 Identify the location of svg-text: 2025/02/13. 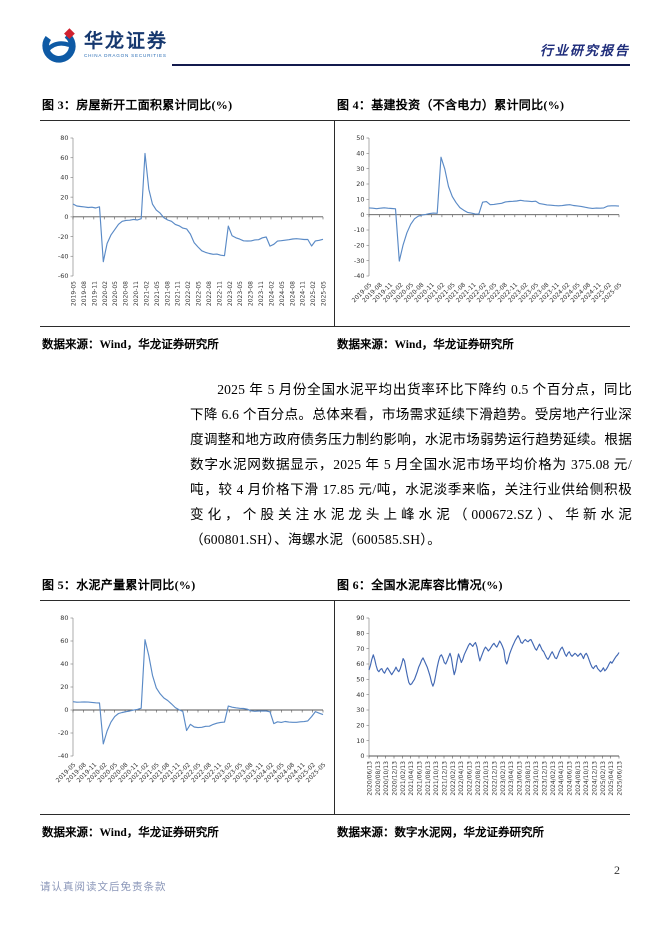
(602, 778).